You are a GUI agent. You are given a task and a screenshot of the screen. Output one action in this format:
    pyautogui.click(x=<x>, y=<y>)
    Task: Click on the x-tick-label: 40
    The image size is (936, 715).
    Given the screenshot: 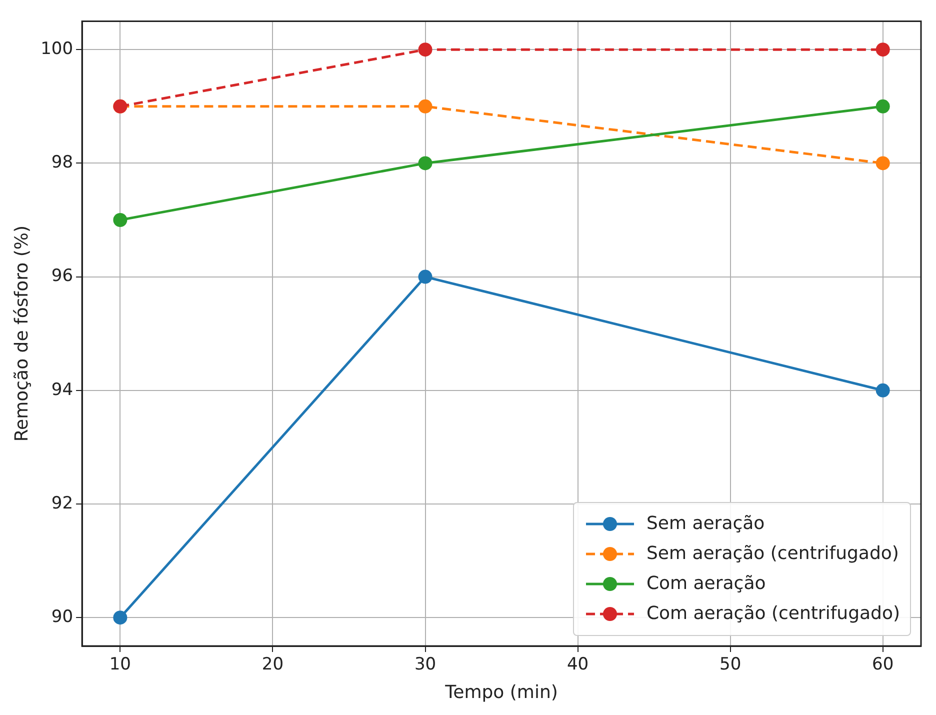 What is the action you would take?
    pyautogui.click(x=577, y=664)
    